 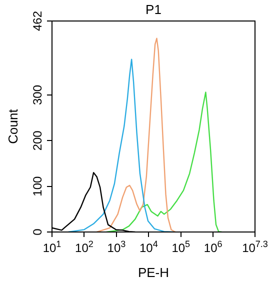 What do you see at coordinates (13, 126) in the screenshot?
I see `y-axis-title: Count` at bounding box center [13, 126].